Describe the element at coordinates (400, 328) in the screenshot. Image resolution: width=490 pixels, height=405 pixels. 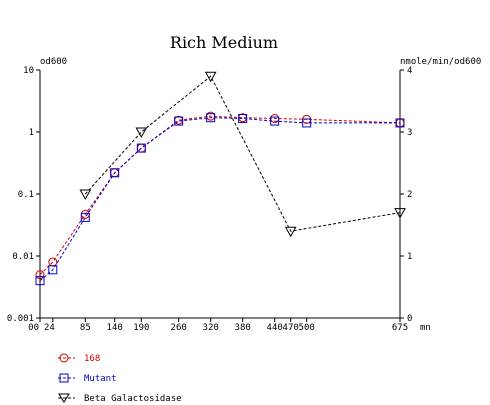
I see `x-tick-label: 675` at that location.